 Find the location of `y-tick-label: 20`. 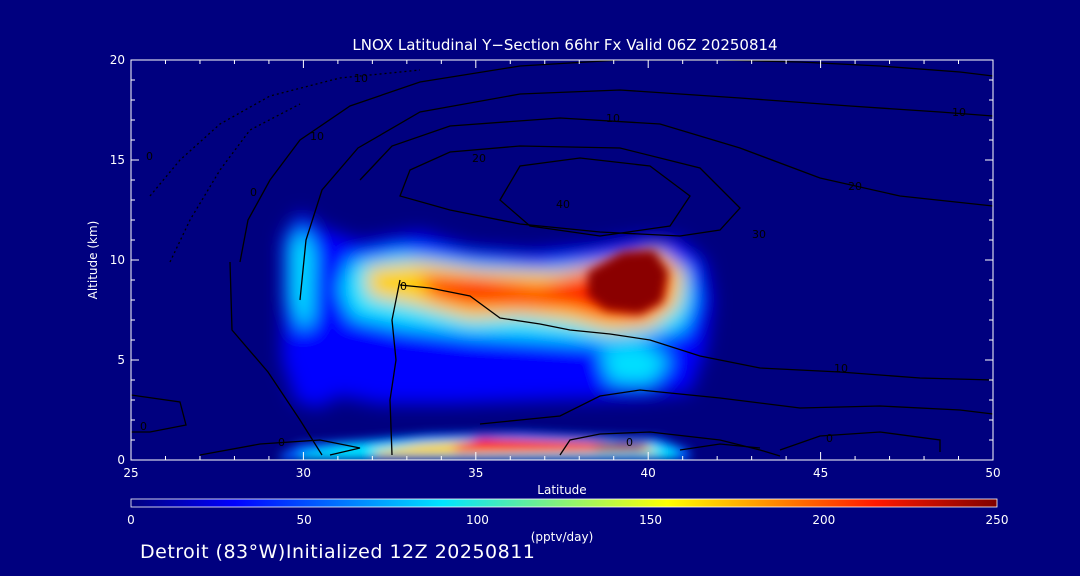

y-tick-label: 20 is located at coordinates (117, 60).